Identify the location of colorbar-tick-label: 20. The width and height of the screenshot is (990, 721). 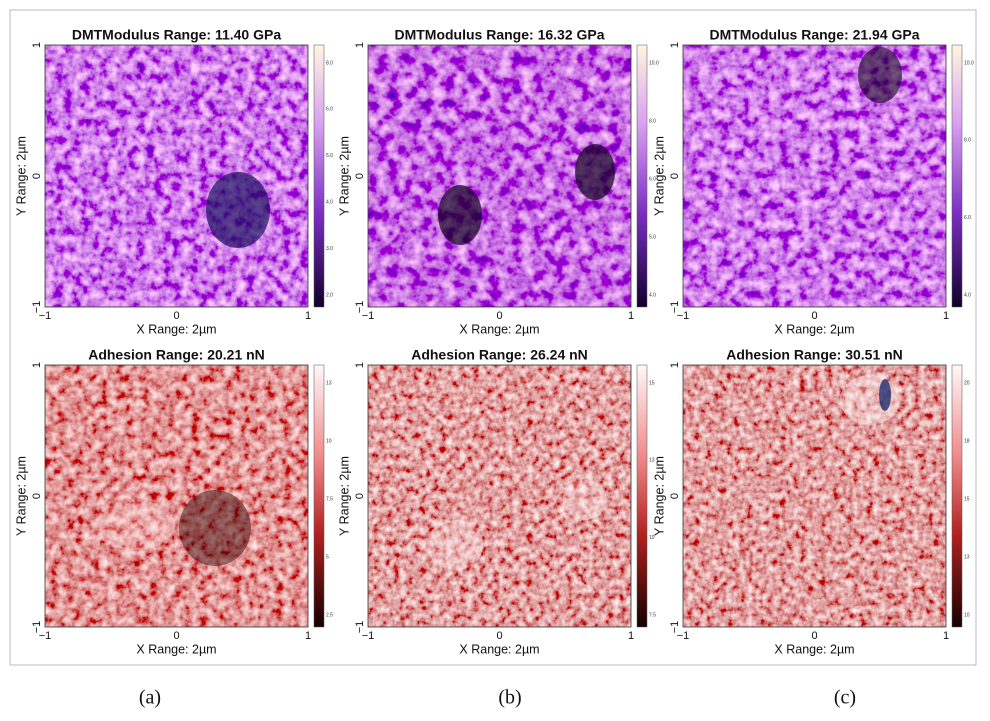
(967, 383).